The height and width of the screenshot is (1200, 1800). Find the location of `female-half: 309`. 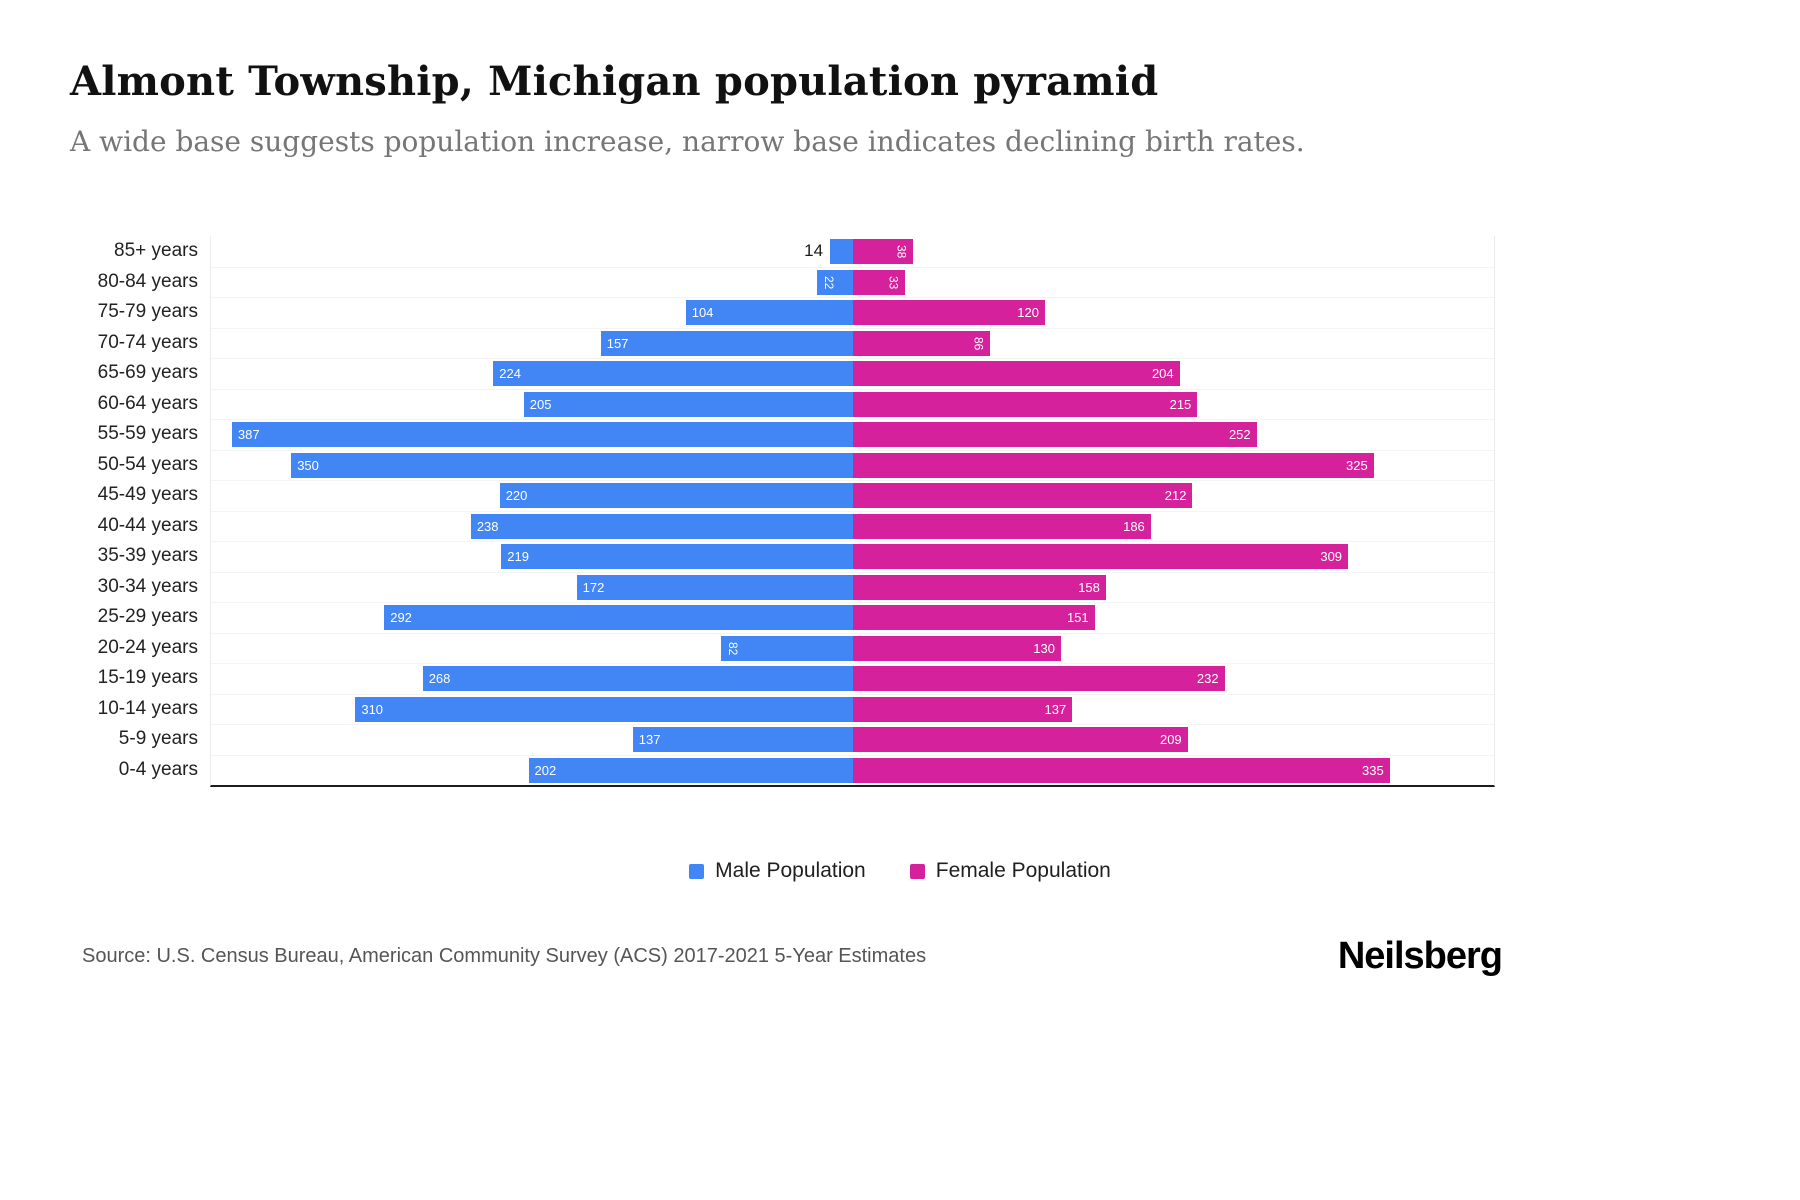

female-half: 309 is located at coordinates (1173, 557).